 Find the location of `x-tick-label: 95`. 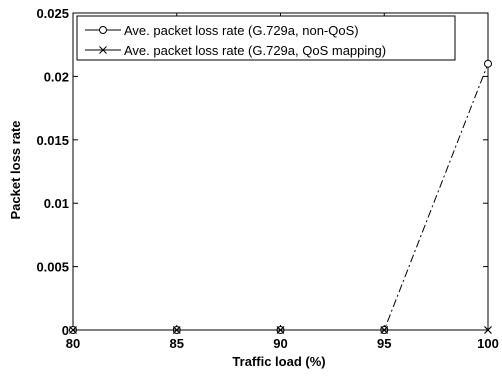

x-tick-label: 95 is located at coordinates (384, 343).